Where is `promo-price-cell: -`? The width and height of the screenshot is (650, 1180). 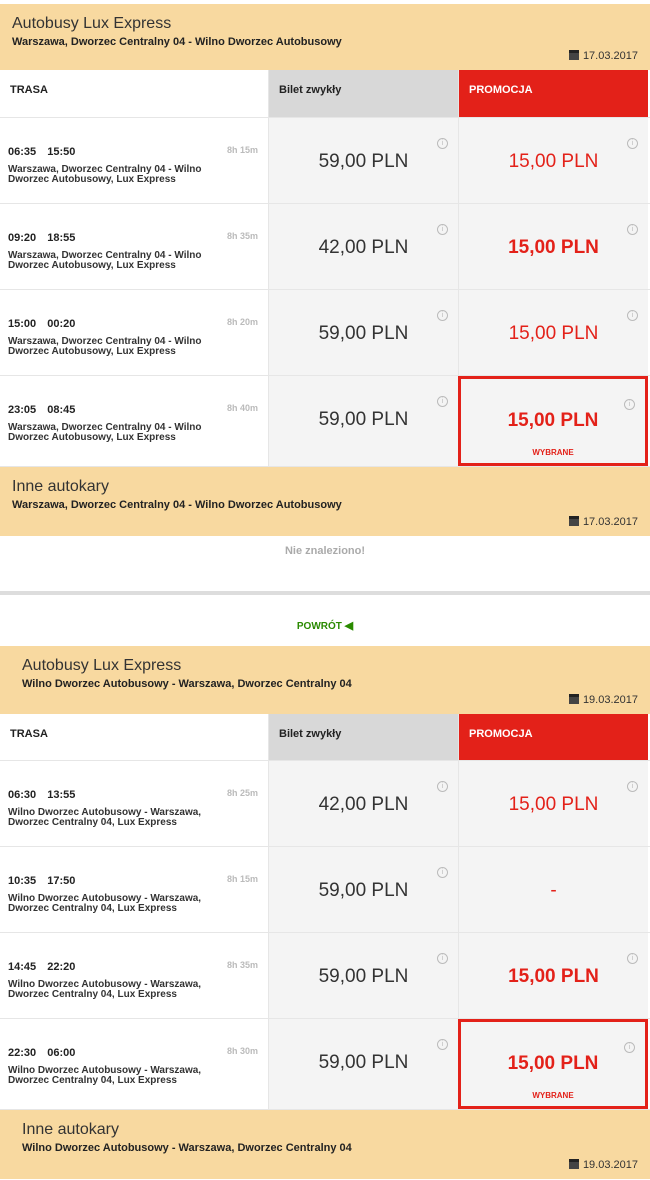 promo-price-cell: - is located at coordinates (553, 889).